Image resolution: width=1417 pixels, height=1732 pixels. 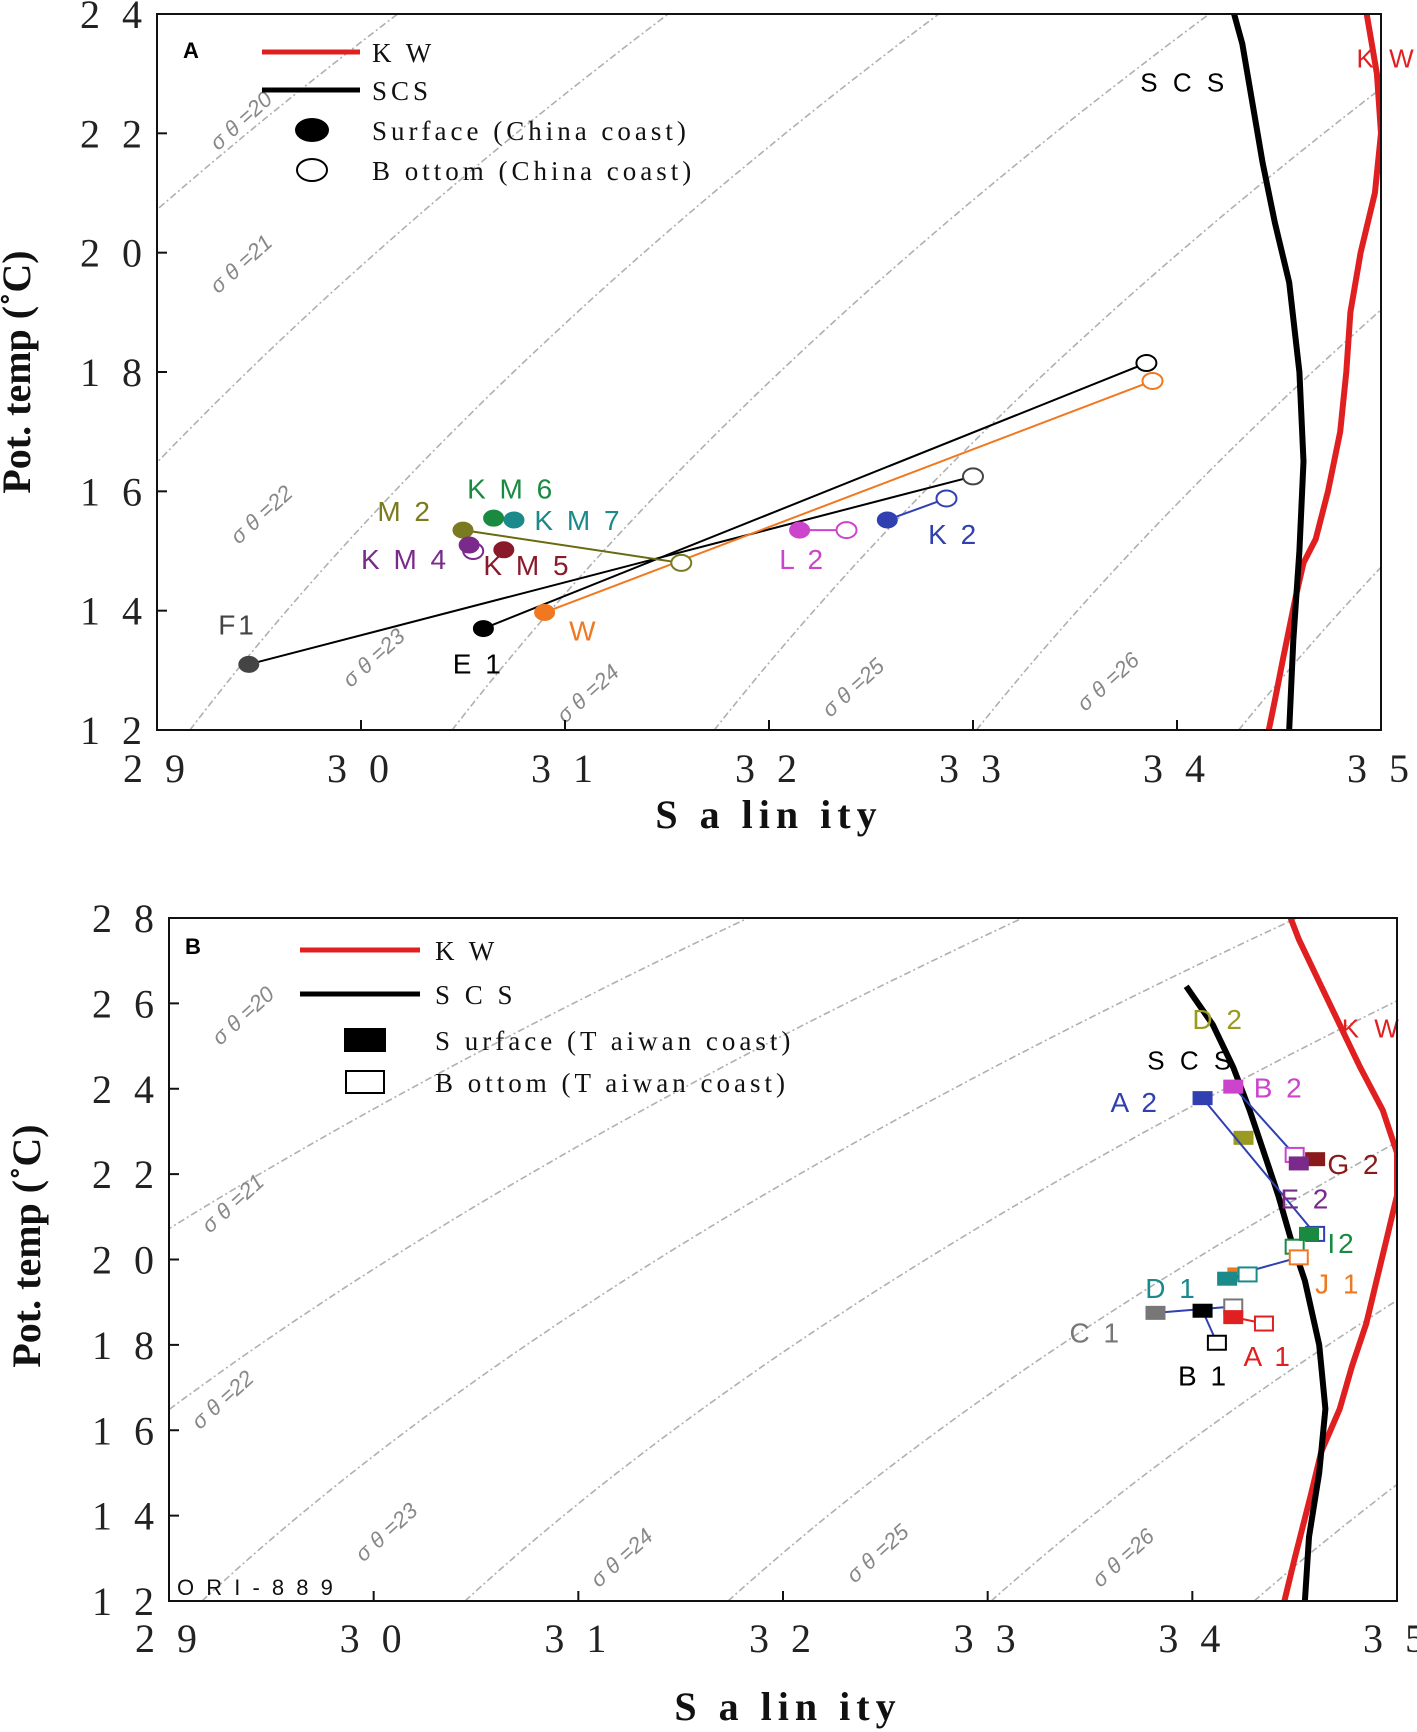 What do you see at coordinates (787, 1706) in the screenshot?
I see `panel-b-x-axis-label: S a lin ity` at bounding box center [787, 1706].